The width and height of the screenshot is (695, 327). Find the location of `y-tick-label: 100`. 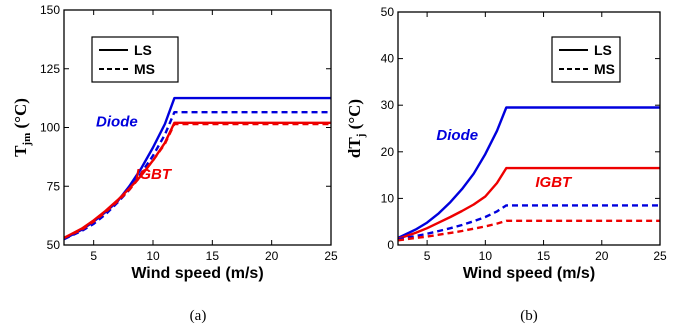

y-tick-label: 100 is located at coordinates (50, 128).